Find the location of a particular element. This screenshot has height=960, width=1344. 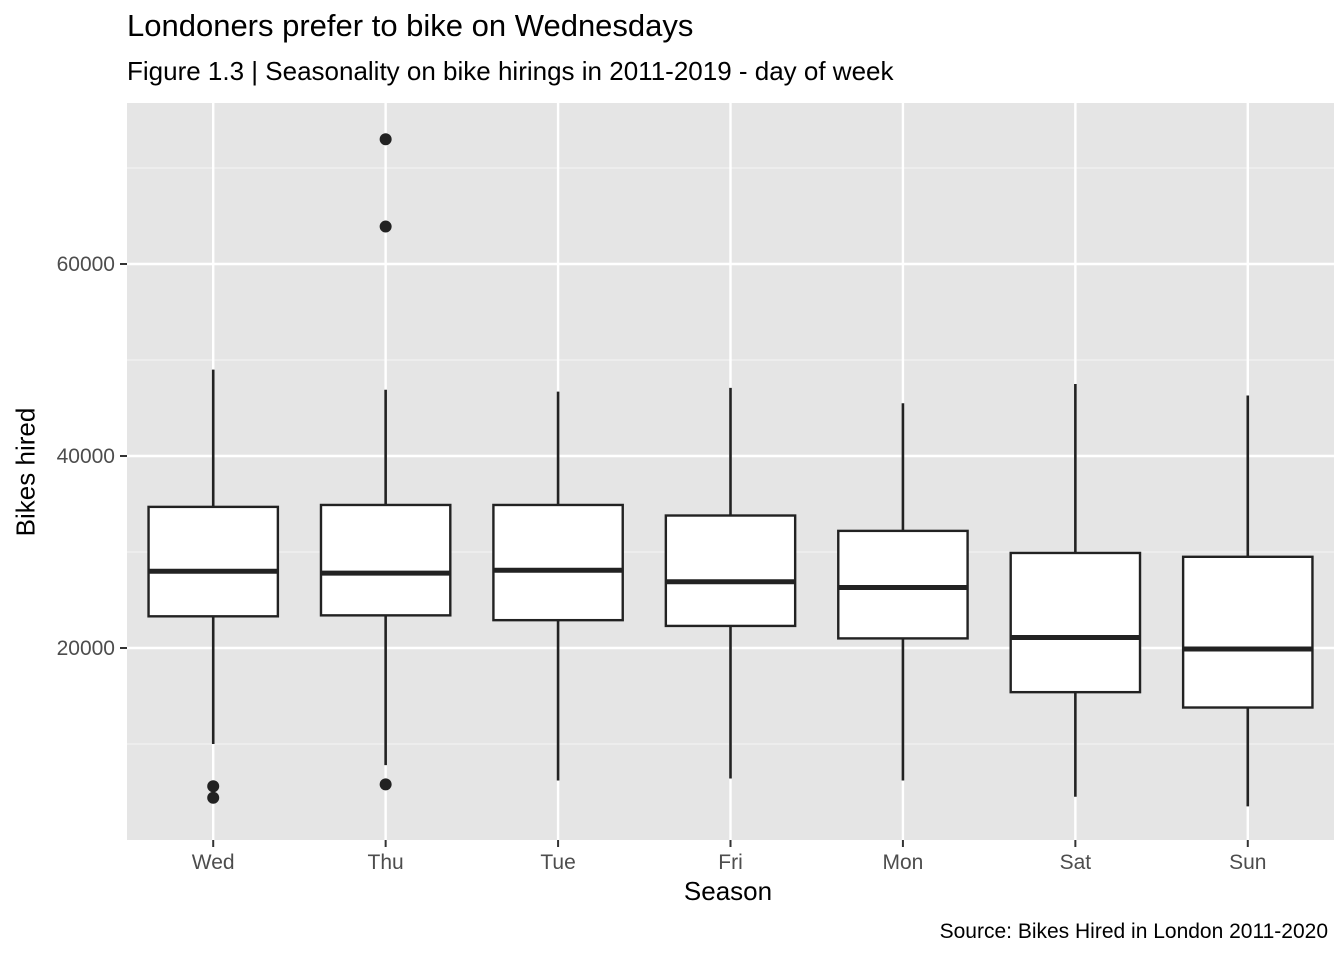

chart-caption: Source: Bikes Hired in London 2011-2020 is located at coordinates (1133, 931).